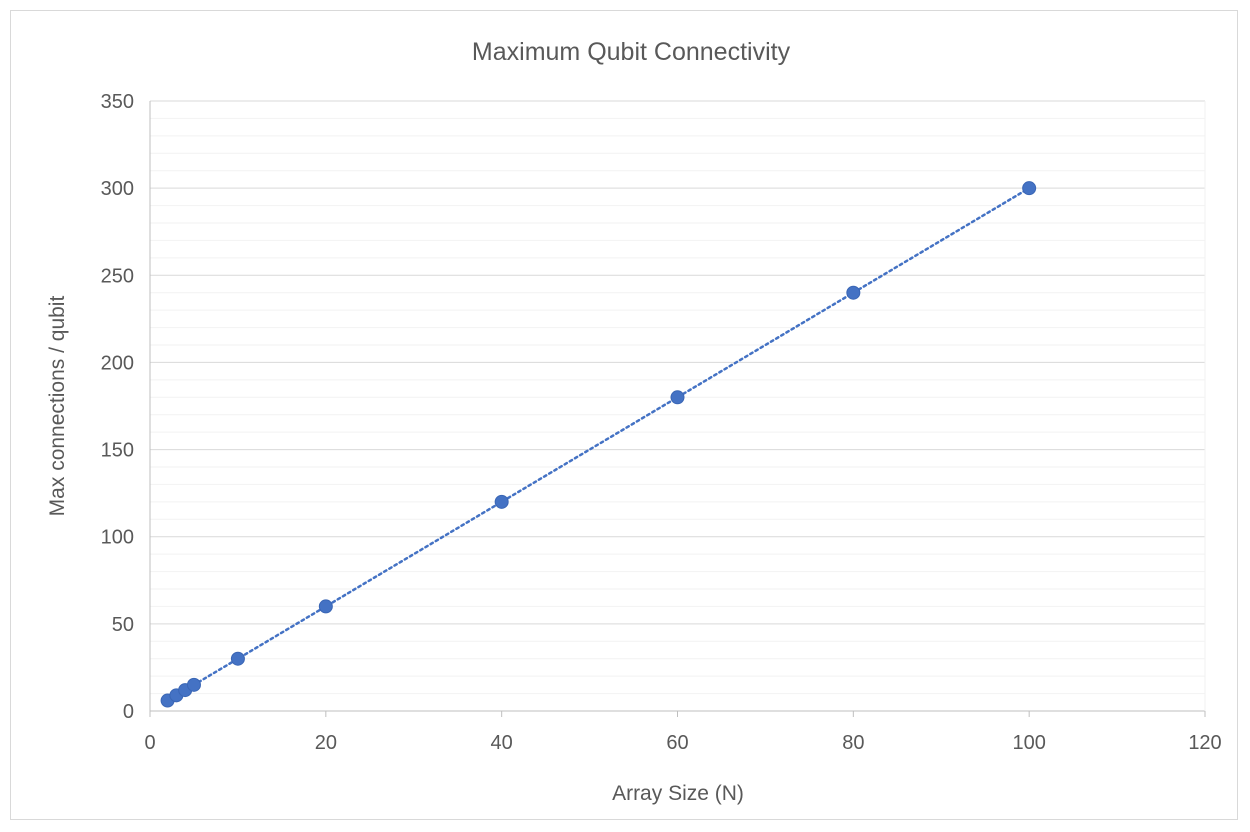 The width and height of the screenshot is (1250, 832). Describe the element at coordinates (1204, 743) in the screenshot. I see `x-tick-label: 120` at that location.